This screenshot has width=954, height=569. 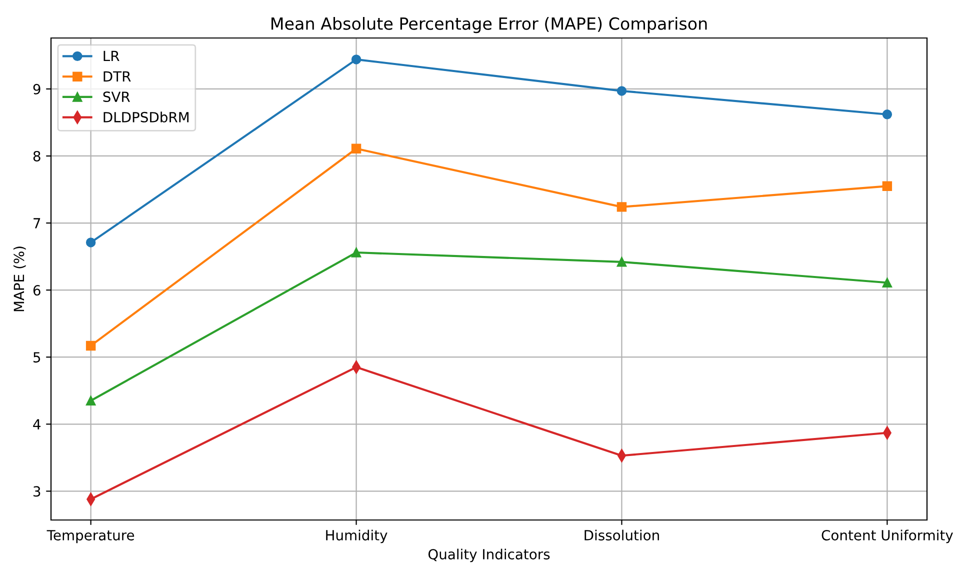 What do you see at coordinates (112, 56) in the screenshot?
I see `legend-label: LR` at bounding box center [112, 56].